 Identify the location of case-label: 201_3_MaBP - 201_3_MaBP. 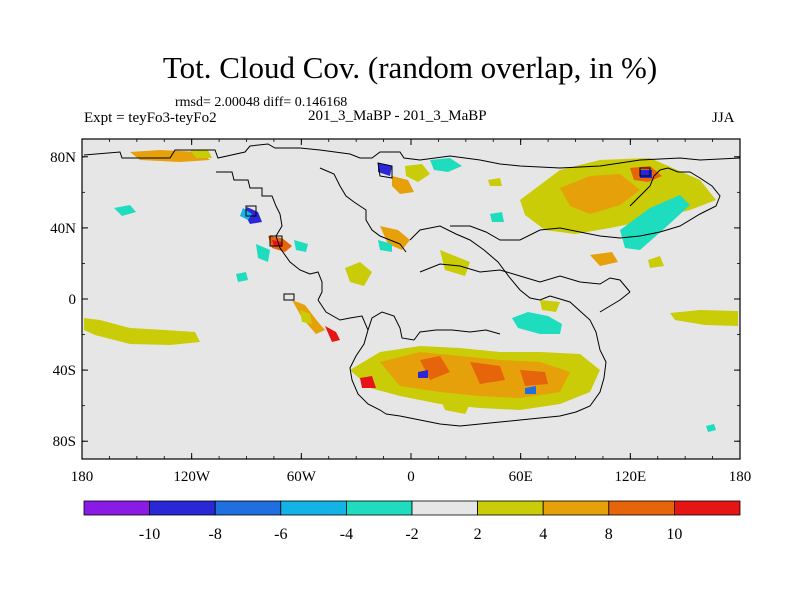
(397, 116).